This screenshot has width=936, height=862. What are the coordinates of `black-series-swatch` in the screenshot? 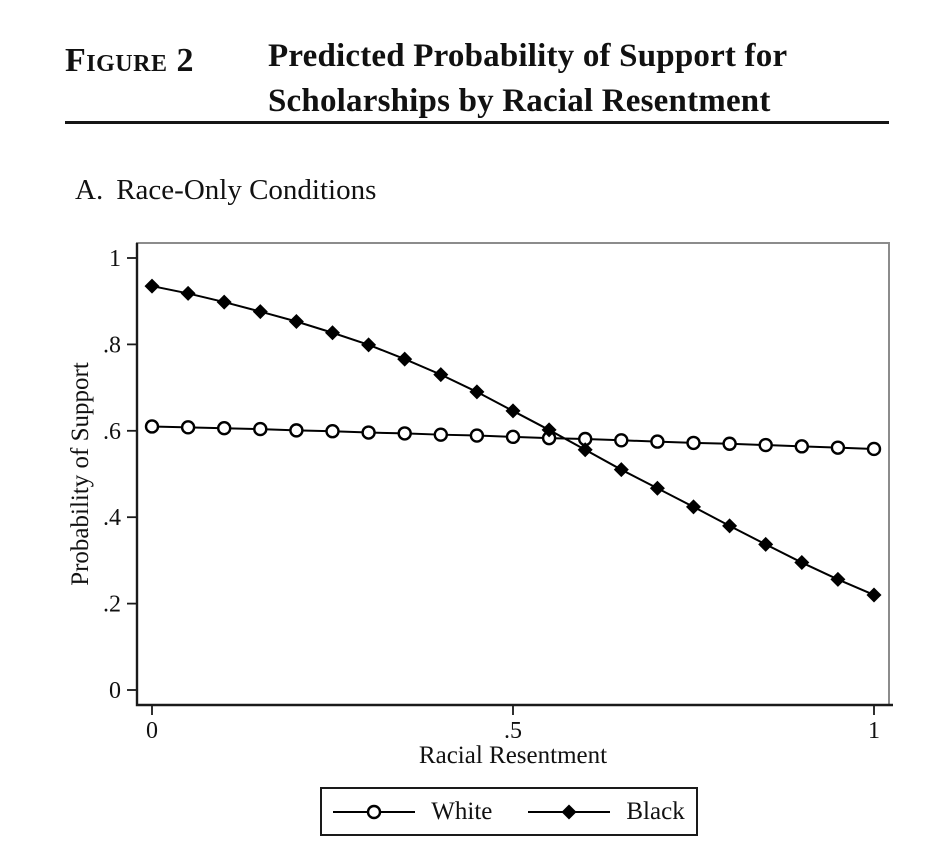 It's located at (569, 811).